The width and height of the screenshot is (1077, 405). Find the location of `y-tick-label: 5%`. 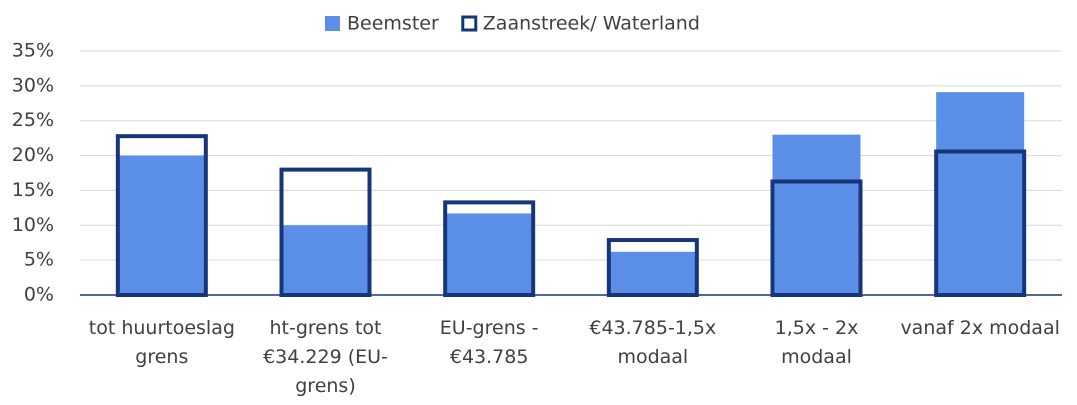

y-tick-label: 5% is located at coordinates (39, 260).